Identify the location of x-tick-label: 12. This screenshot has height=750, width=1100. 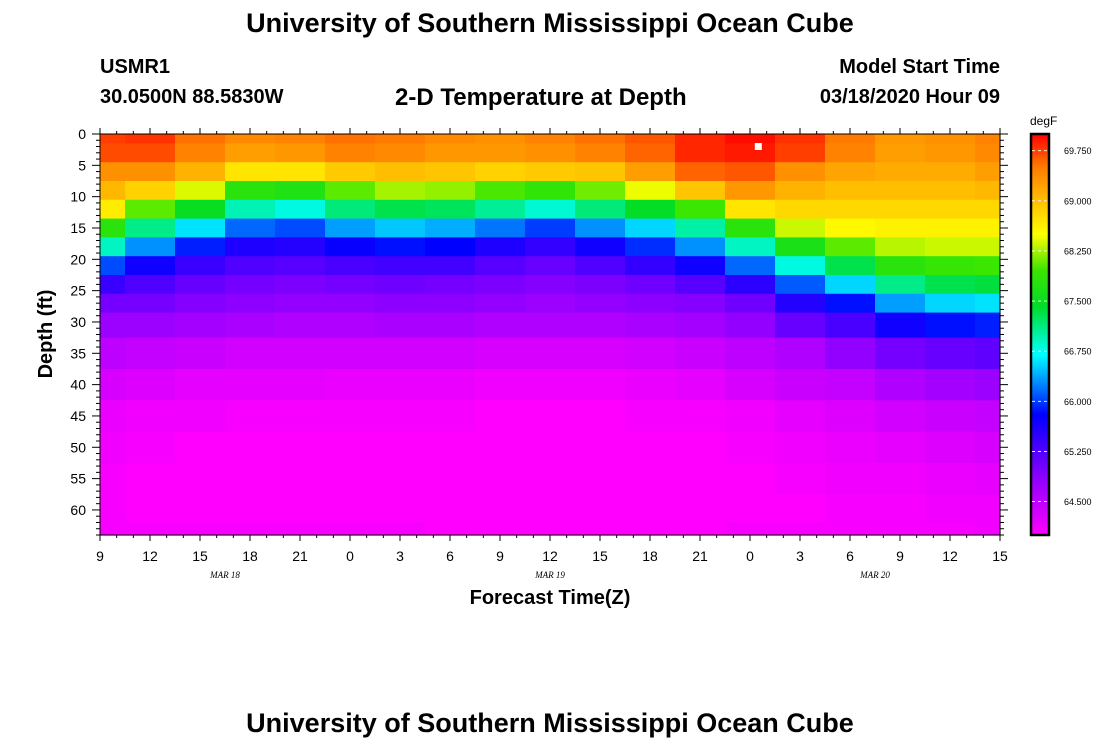
(550, 556).